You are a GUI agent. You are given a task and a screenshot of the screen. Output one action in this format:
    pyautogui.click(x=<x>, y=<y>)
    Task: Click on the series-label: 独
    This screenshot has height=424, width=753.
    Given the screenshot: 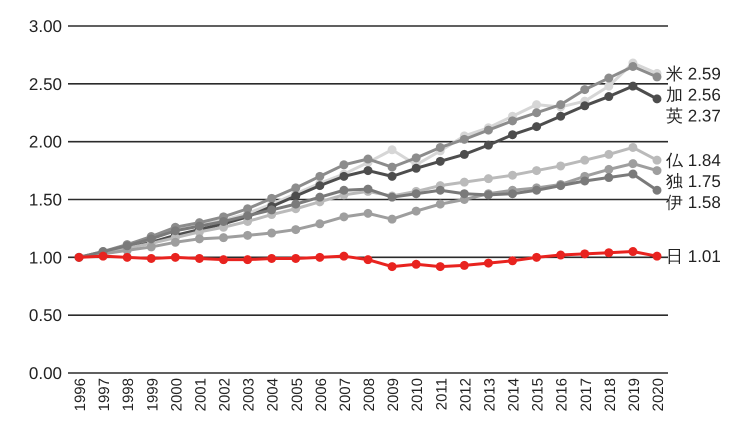 What is the action you would take?
    pyautogui.click(x=677, y=182)
    